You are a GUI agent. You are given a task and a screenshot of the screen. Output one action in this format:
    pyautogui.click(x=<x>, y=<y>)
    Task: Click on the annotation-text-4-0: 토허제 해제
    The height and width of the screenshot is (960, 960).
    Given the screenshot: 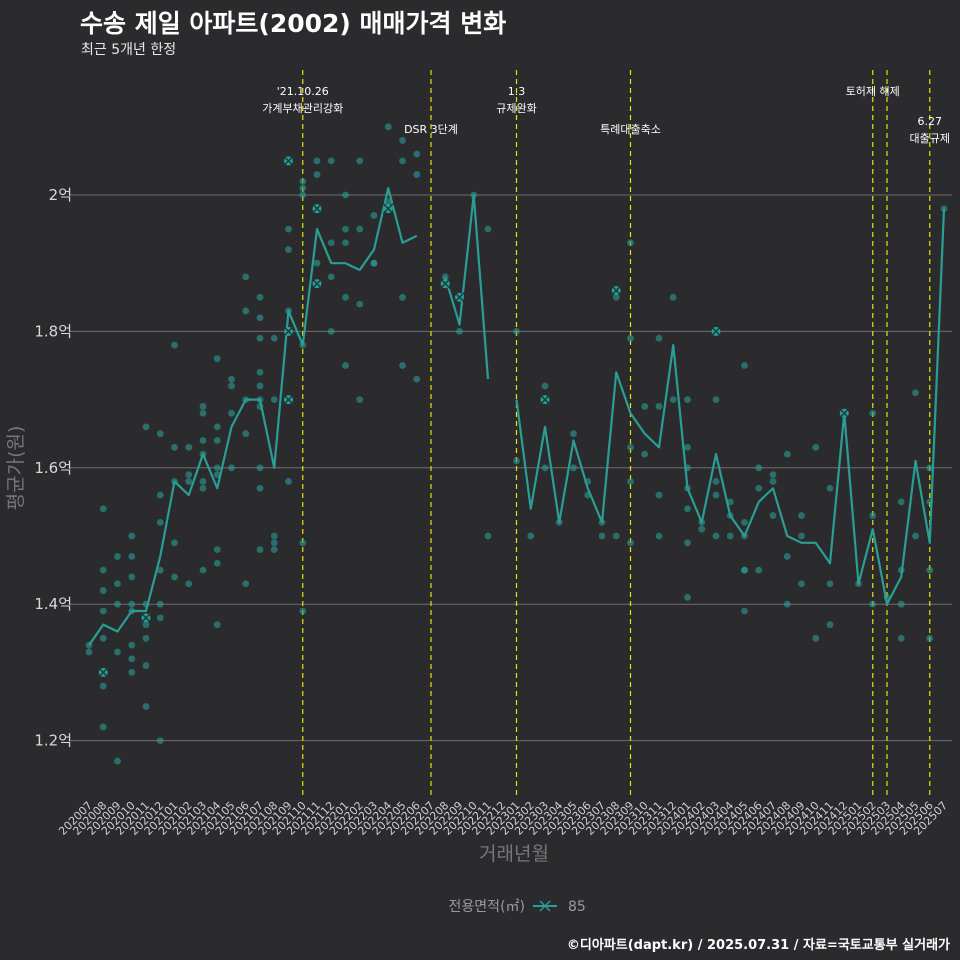 What is the action you would take?
    pyautogui.click(x=873, y=91)
    